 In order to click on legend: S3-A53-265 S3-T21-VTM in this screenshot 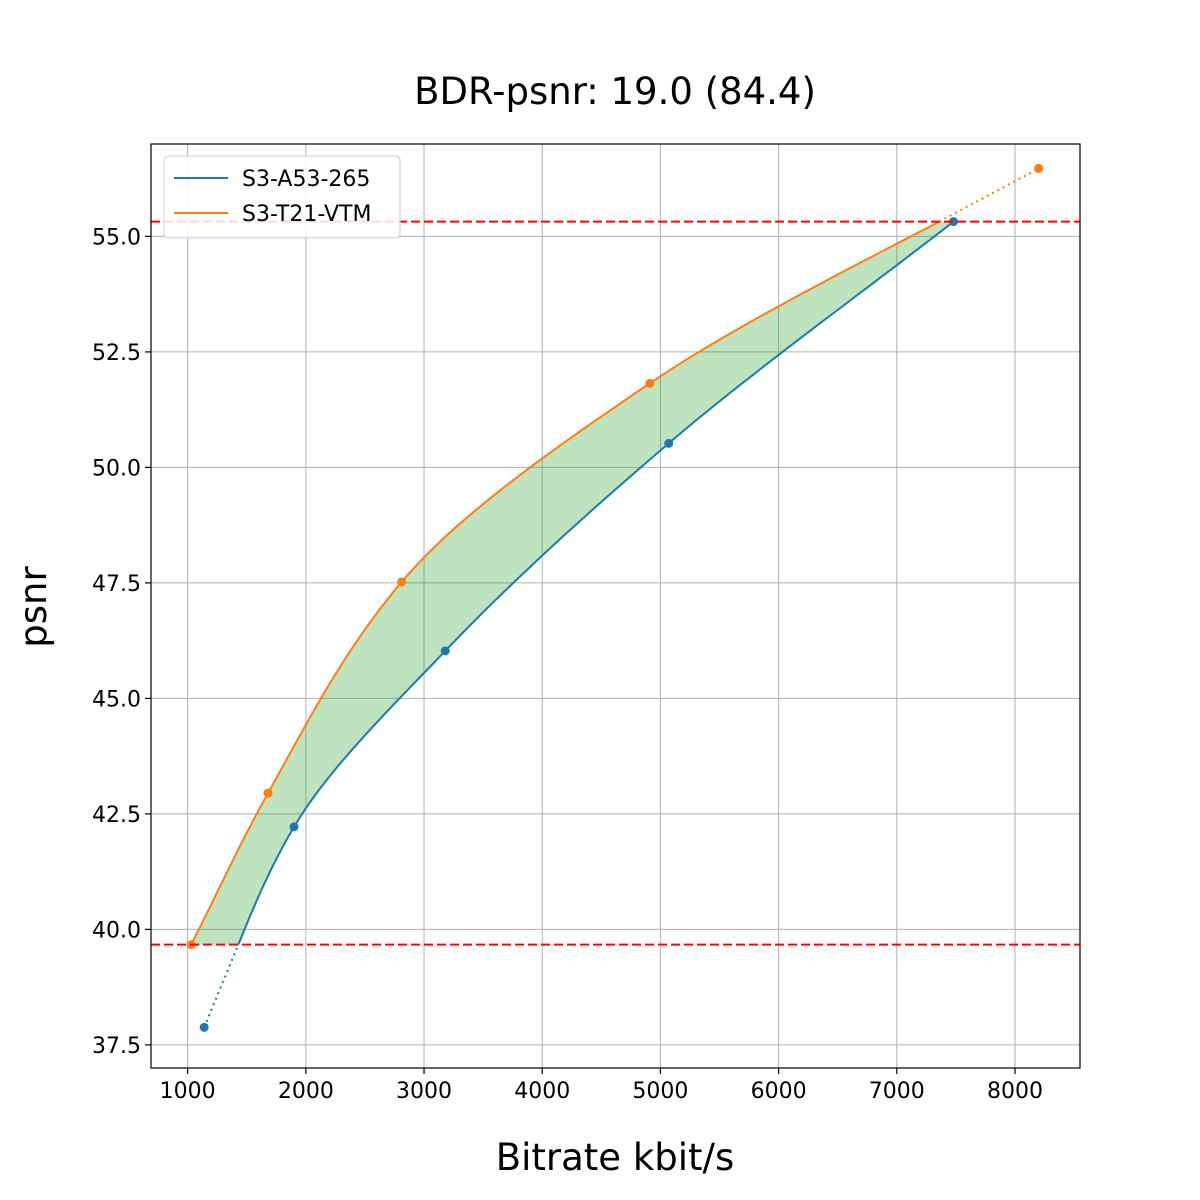, I will do `click(282, 197)`.